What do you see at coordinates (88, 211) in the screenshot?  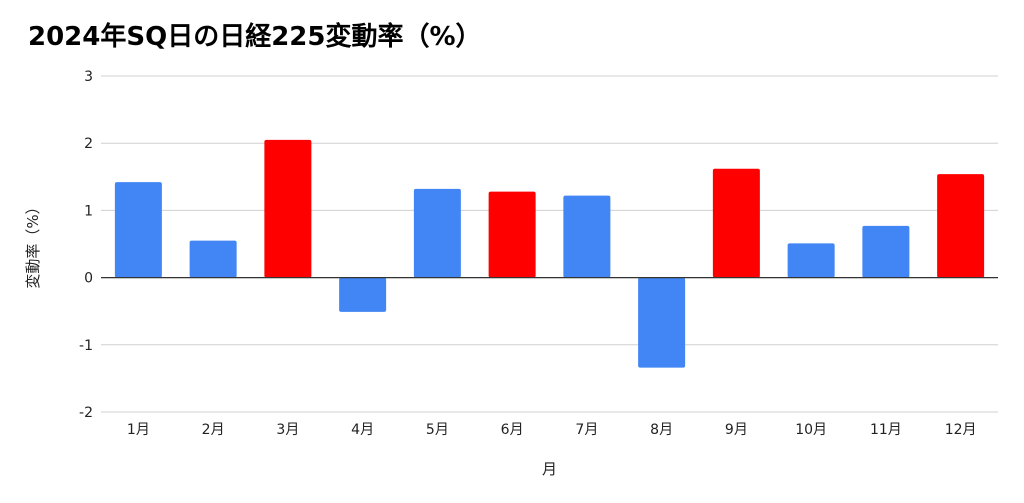 I see `y-tick-label: 1` at bounding box center [88, 211].